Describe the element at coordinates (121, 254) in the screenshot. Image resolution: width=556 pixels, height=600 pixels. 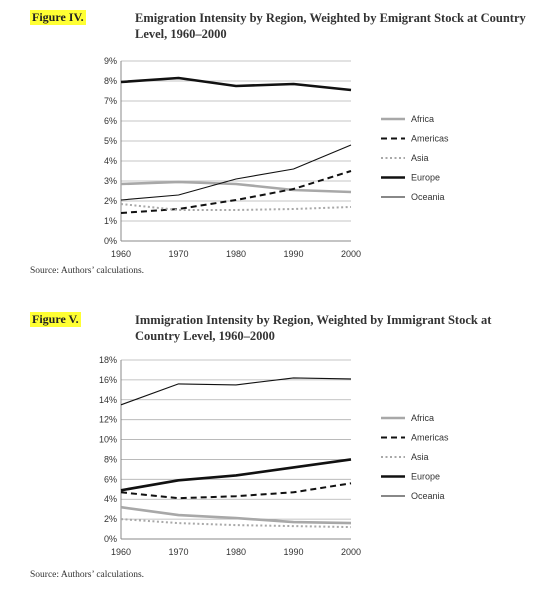
I see `chart-1-xtick-label: 1960` at that location.